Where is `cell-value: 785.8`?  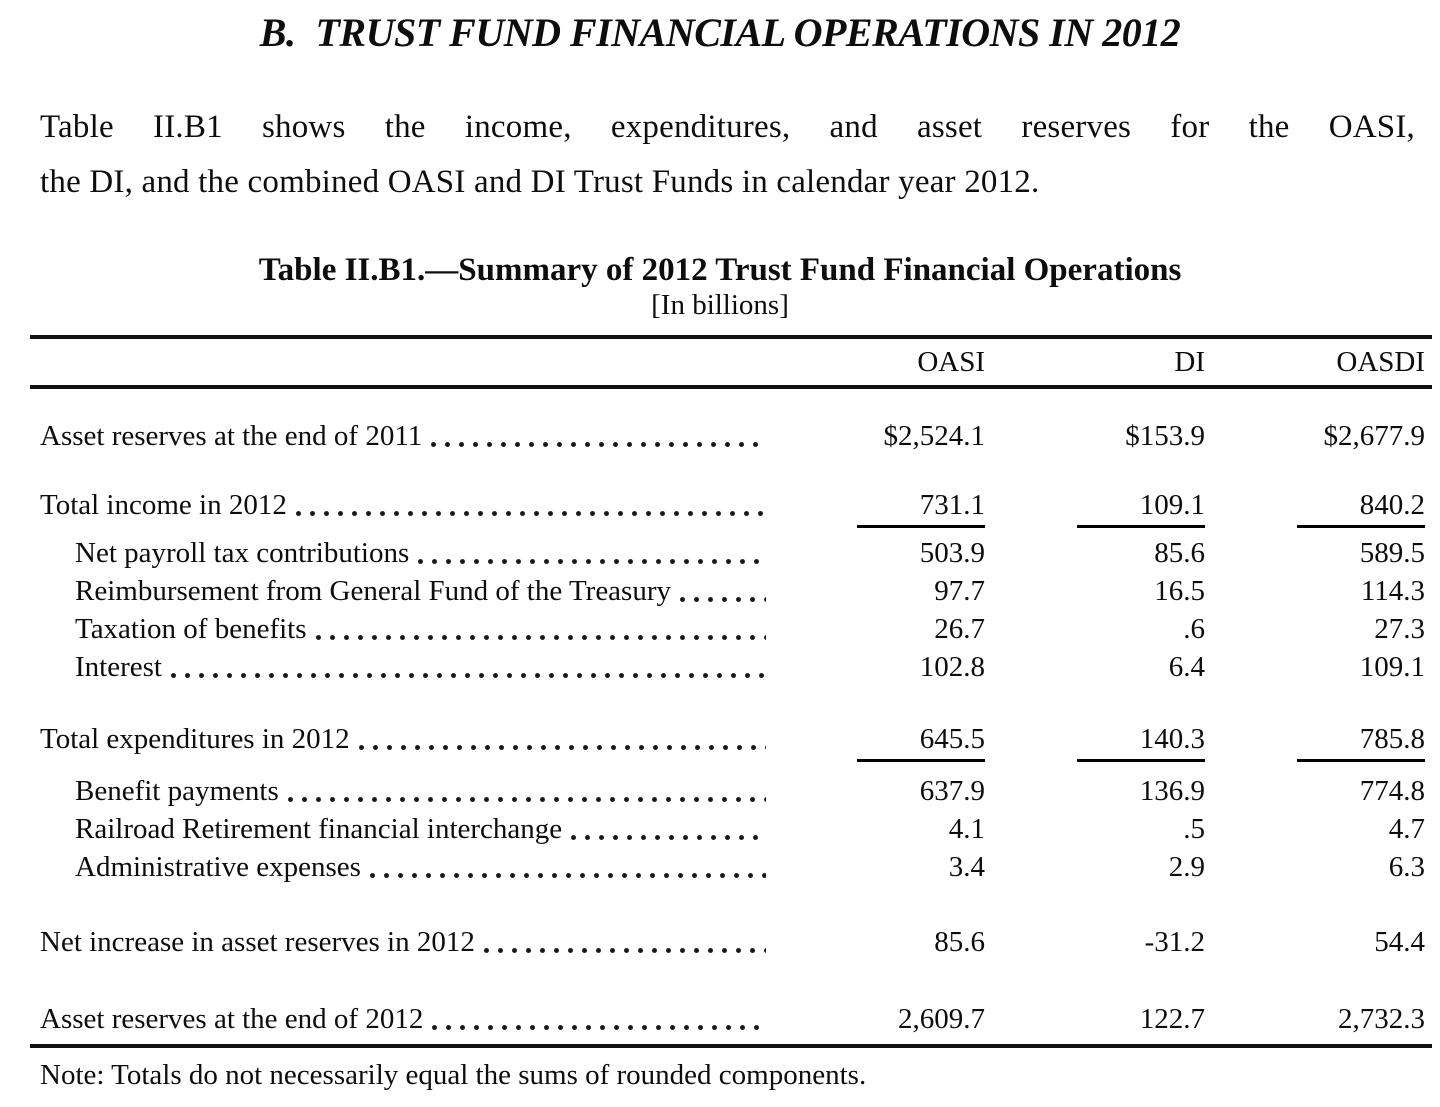 cell-value: 785.8 is located at coordinates (1361, 741).